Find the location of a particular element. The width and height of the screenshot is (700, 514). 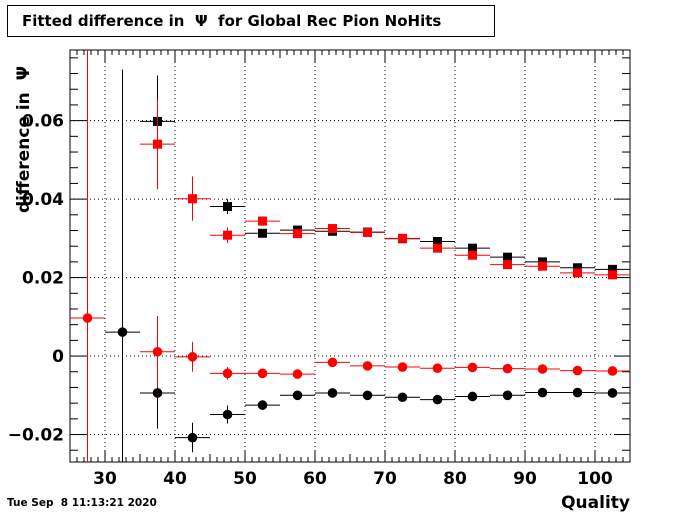

x-tick-label: 90 is located at coordinates (525, 479).